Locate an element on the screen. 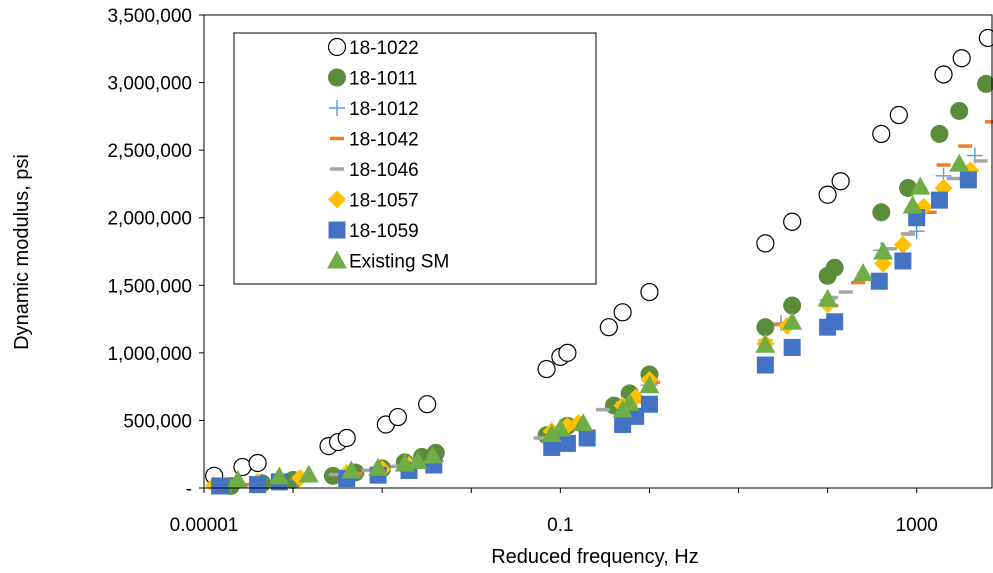 The width and height of the screenshot is (993, 573). y-tick-label: - is located at coordinates (189, 489).